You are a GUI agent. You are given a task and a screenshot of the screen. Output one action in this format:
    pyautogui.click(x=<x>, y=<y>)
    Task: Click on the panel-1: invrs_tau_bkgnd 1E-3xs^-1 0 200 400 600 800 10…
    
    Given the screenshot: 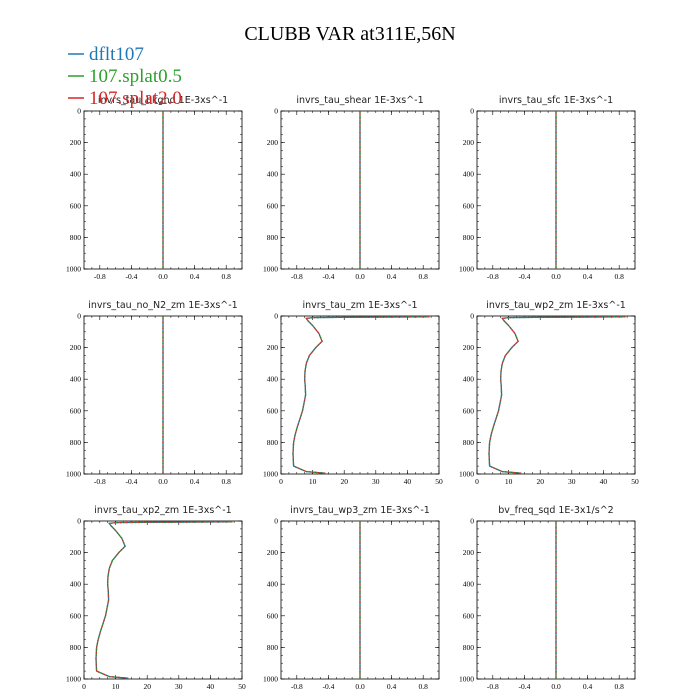 What is the action you would take?
    pyautogui.click(x=154, y=188)
    